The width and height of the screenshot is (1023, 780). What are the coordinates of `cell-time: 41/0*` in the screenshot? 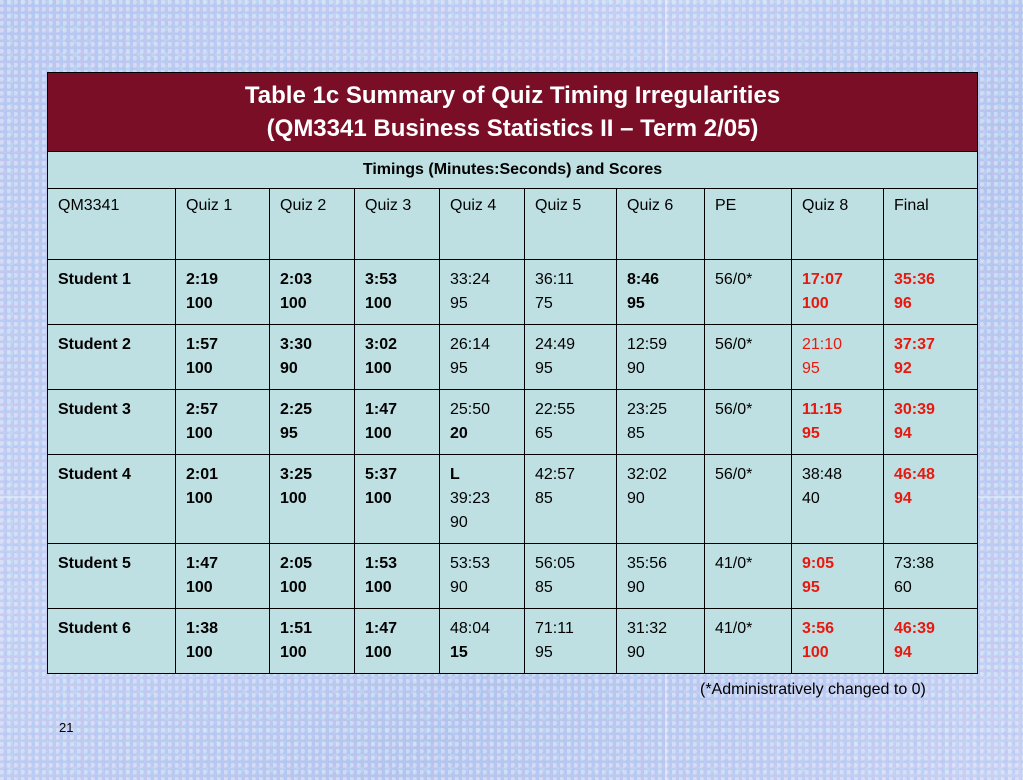 It's located at (734, 628).